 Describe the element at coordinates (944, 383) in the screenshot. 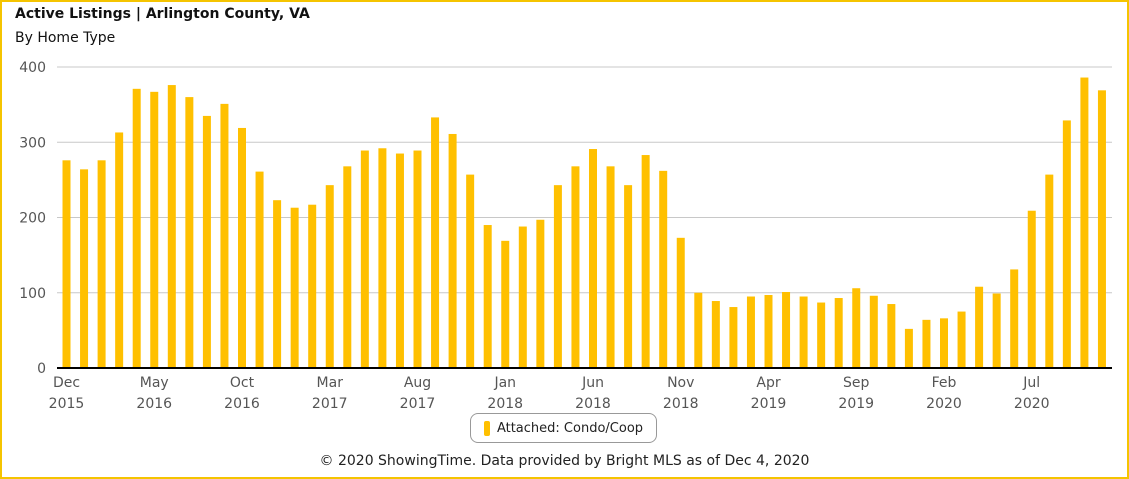

I see `x-tick-month-label: Feb` at that location.